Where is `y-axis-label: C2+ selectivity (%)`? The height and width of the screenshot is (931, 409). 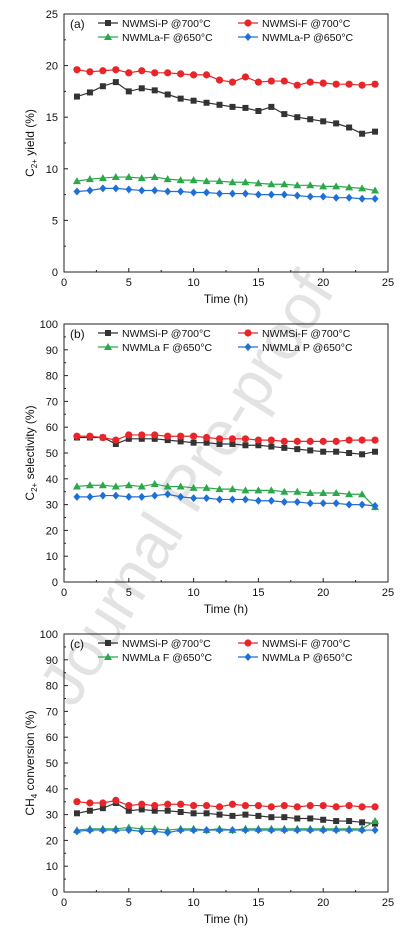 y-axis-label: C2+ selectivity (%) is located at coordinates (31, 452).